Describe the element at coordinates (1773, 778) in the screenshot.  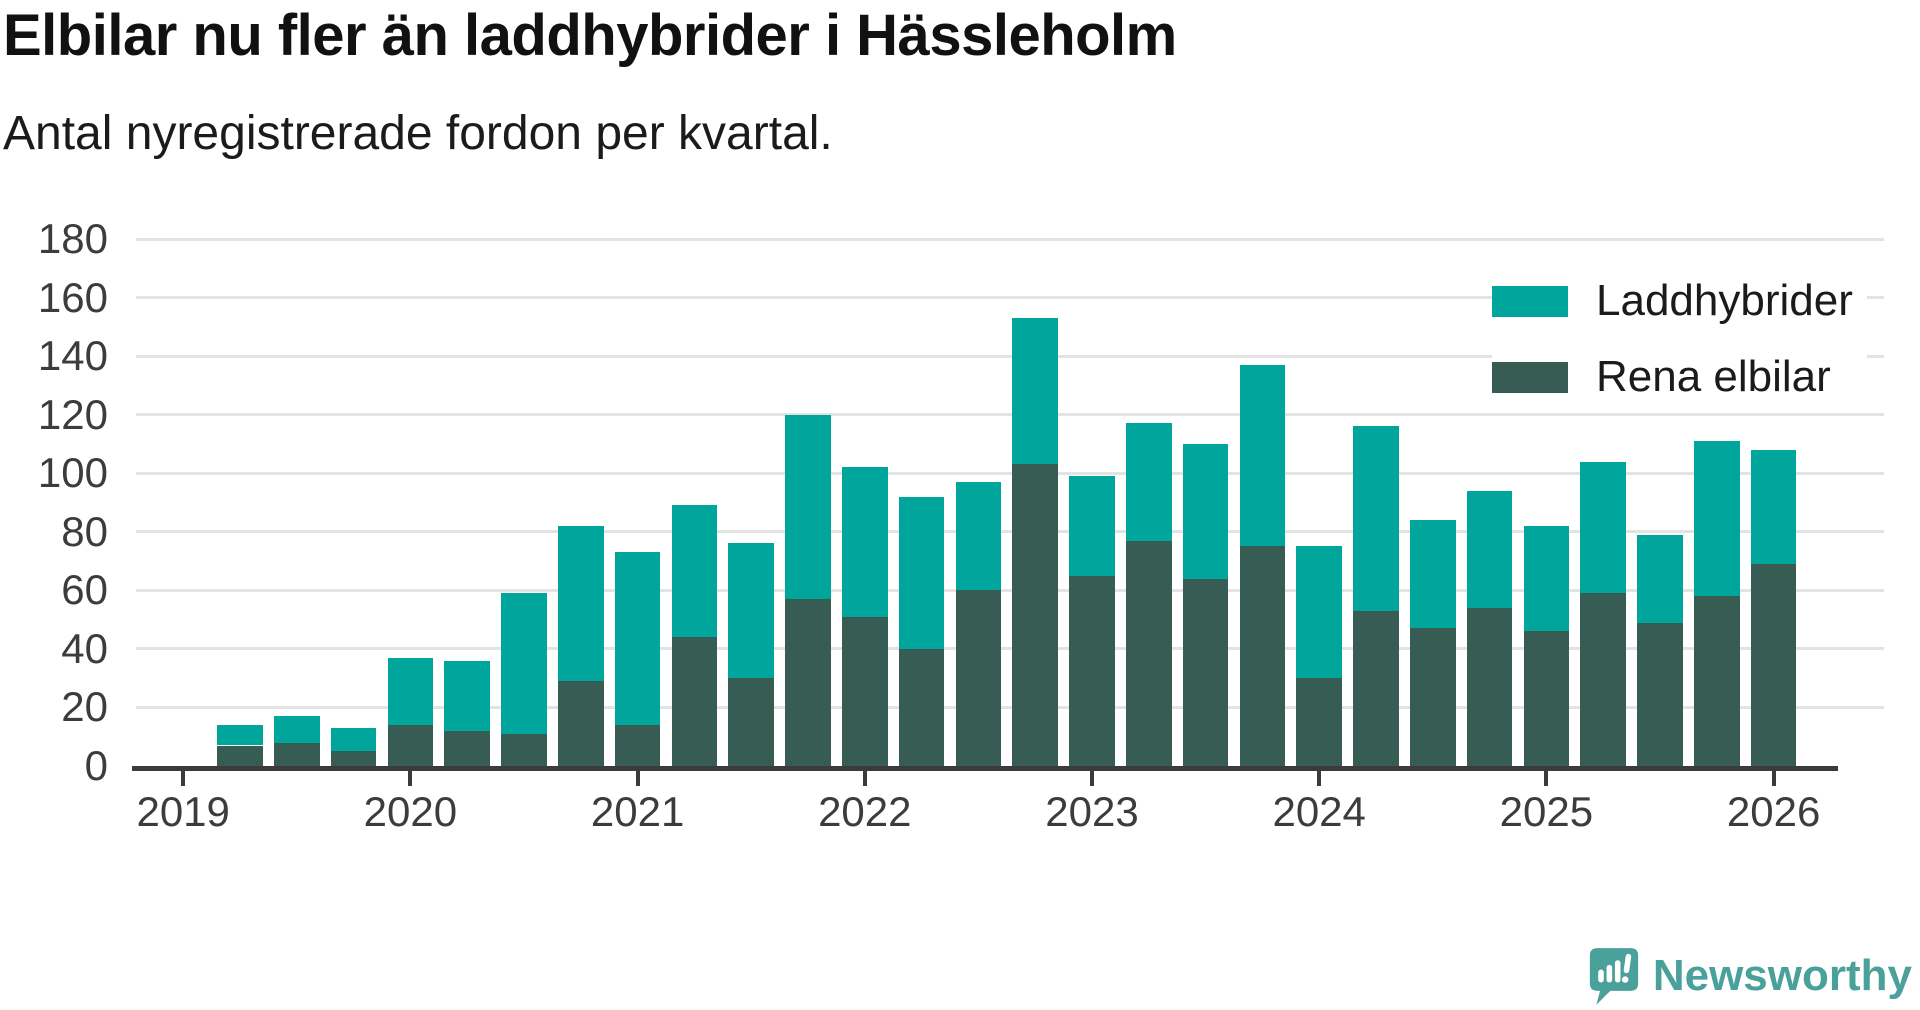
I see `x-axis-tick-2026` at that location.